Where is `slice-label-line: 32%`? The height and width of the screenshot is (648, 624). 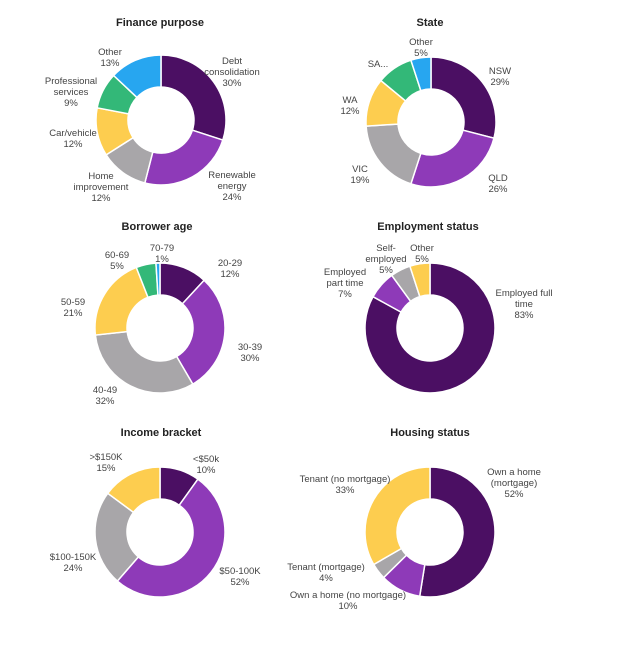 slice-label-line: 32% is located at coordinates (105, 401).